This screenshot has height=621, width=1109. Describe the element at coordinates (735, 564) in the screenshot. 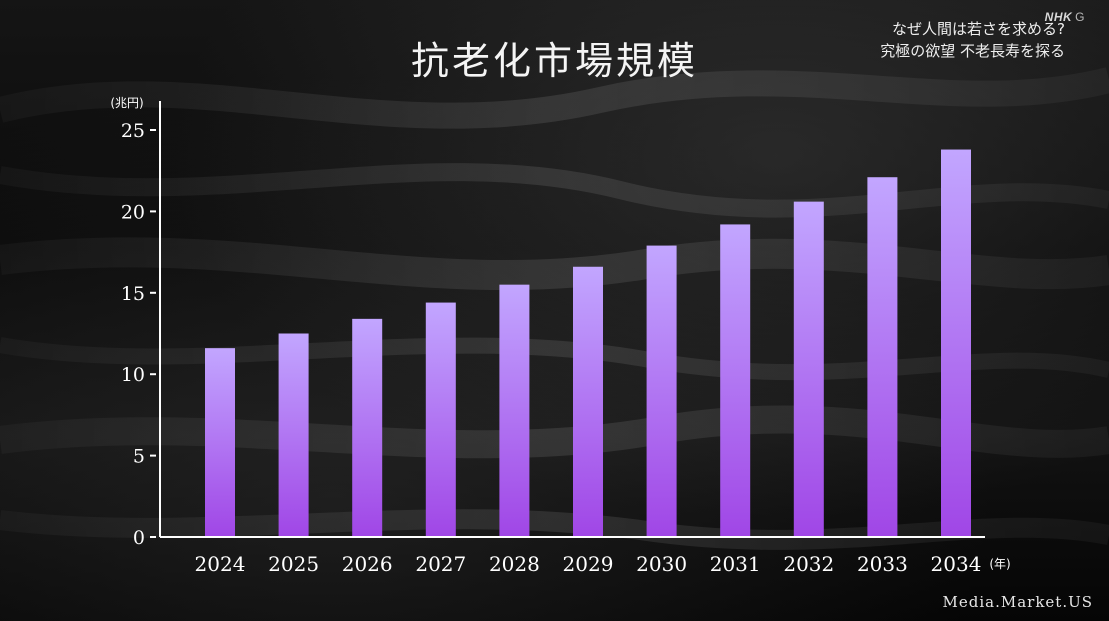

I see `x-tick-label: 2031` at that location.